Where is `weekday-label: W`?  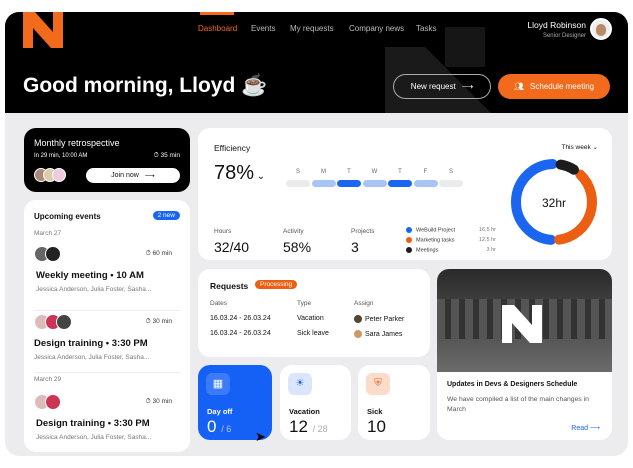 weekday-label: W is located at coordinates (374, 172).